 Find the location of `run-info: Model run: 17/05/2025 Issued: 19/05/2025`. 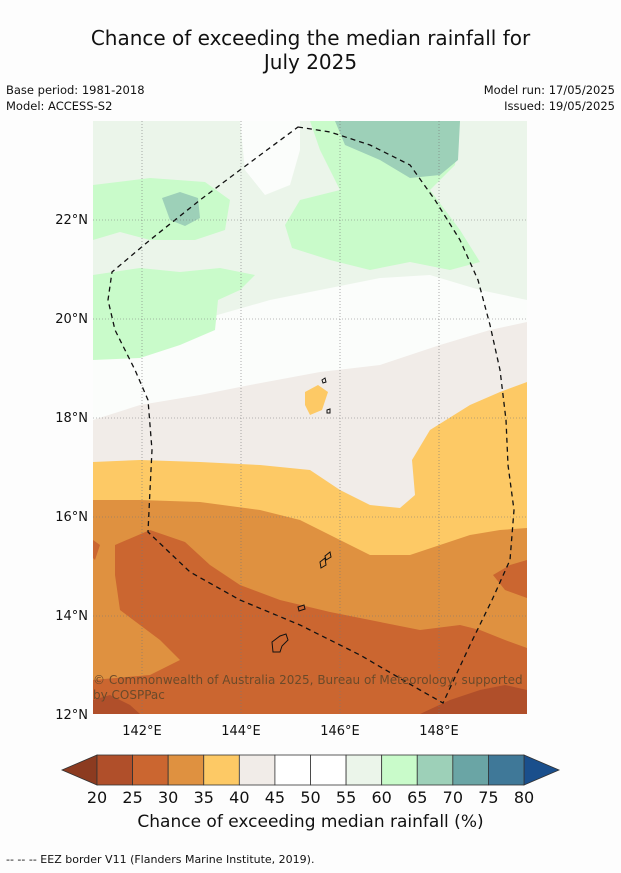

run-info: Model run: 17/05/2025 Issued: 19/05/2025 is located at coordinates (549, 98).